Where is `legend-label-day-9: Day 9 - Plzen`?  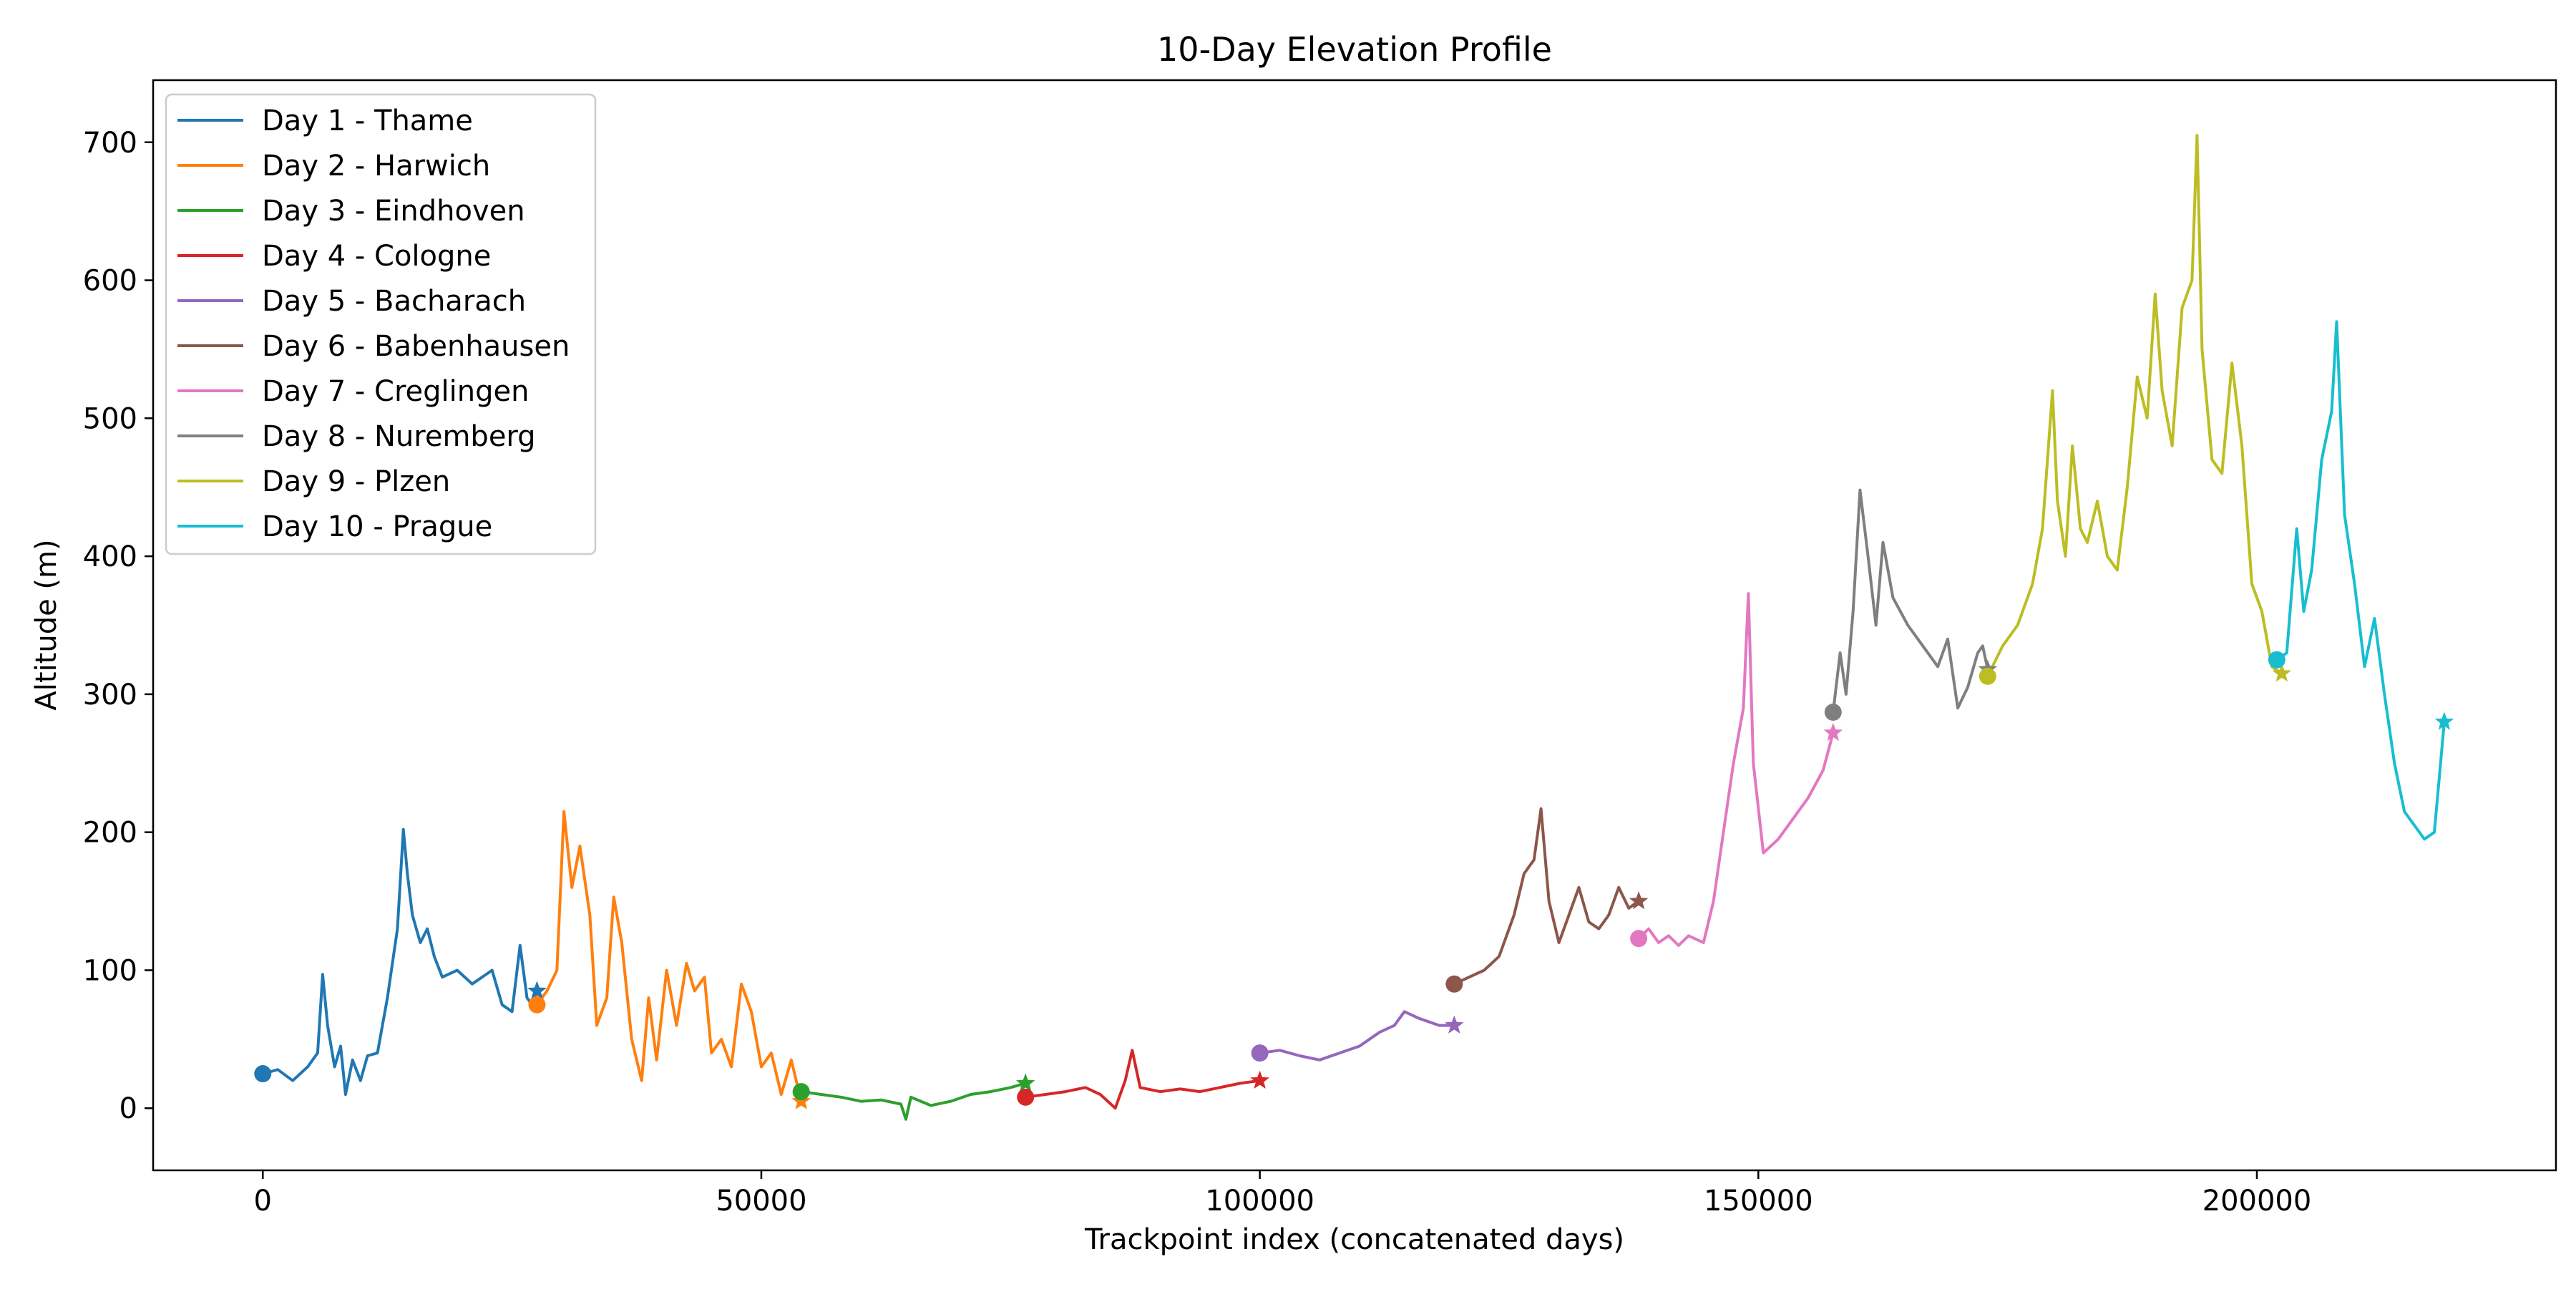
legend-label-day-9: Day 9 - Plzen is located at coordinates (356, 481).